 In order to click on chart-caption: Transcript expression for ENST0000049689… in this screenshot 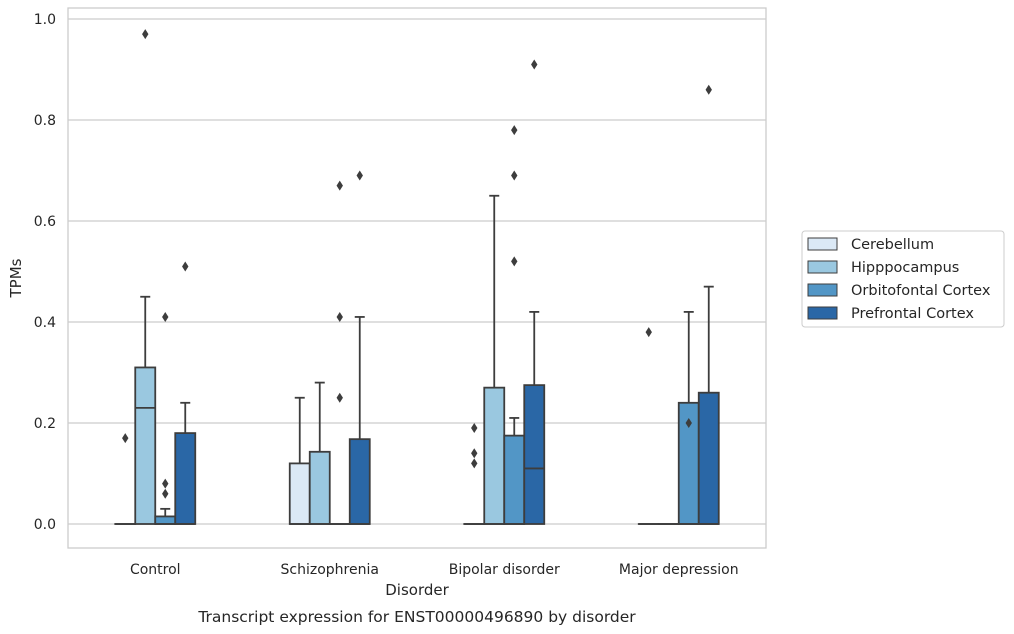, I will do `click(416, 617)`.